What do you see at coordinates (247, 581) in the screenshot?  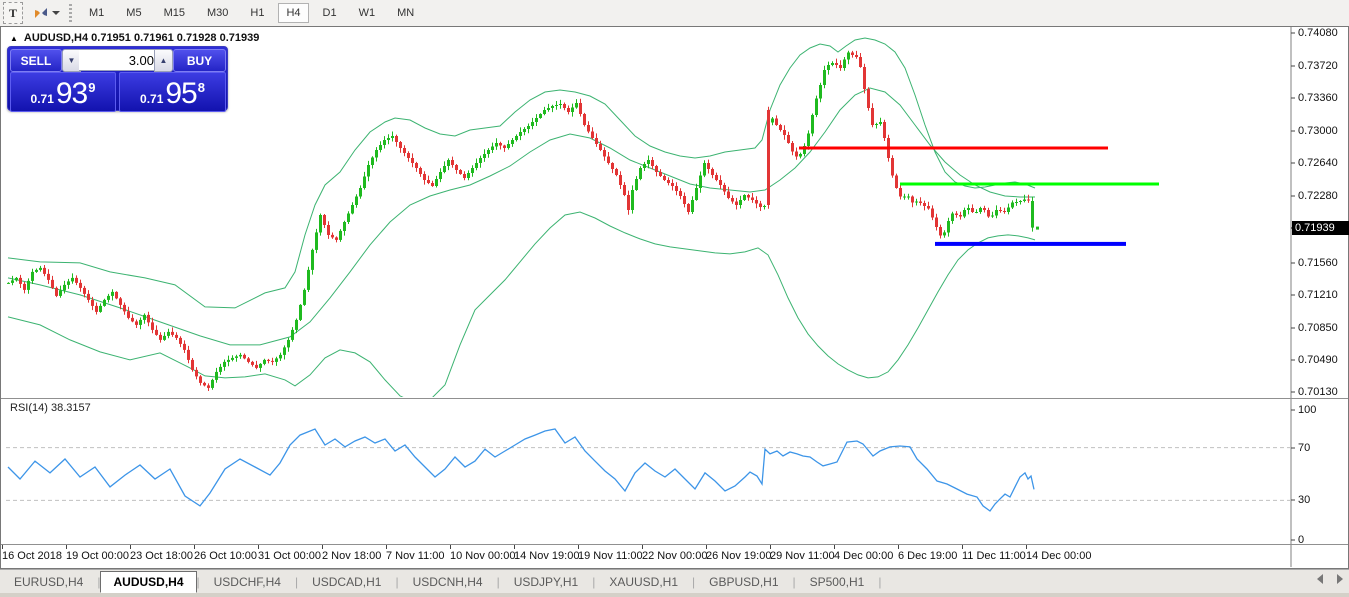 I see `tab-item-USDCHF-H4: USDCHF,H4` at bounding box center [247, 581].